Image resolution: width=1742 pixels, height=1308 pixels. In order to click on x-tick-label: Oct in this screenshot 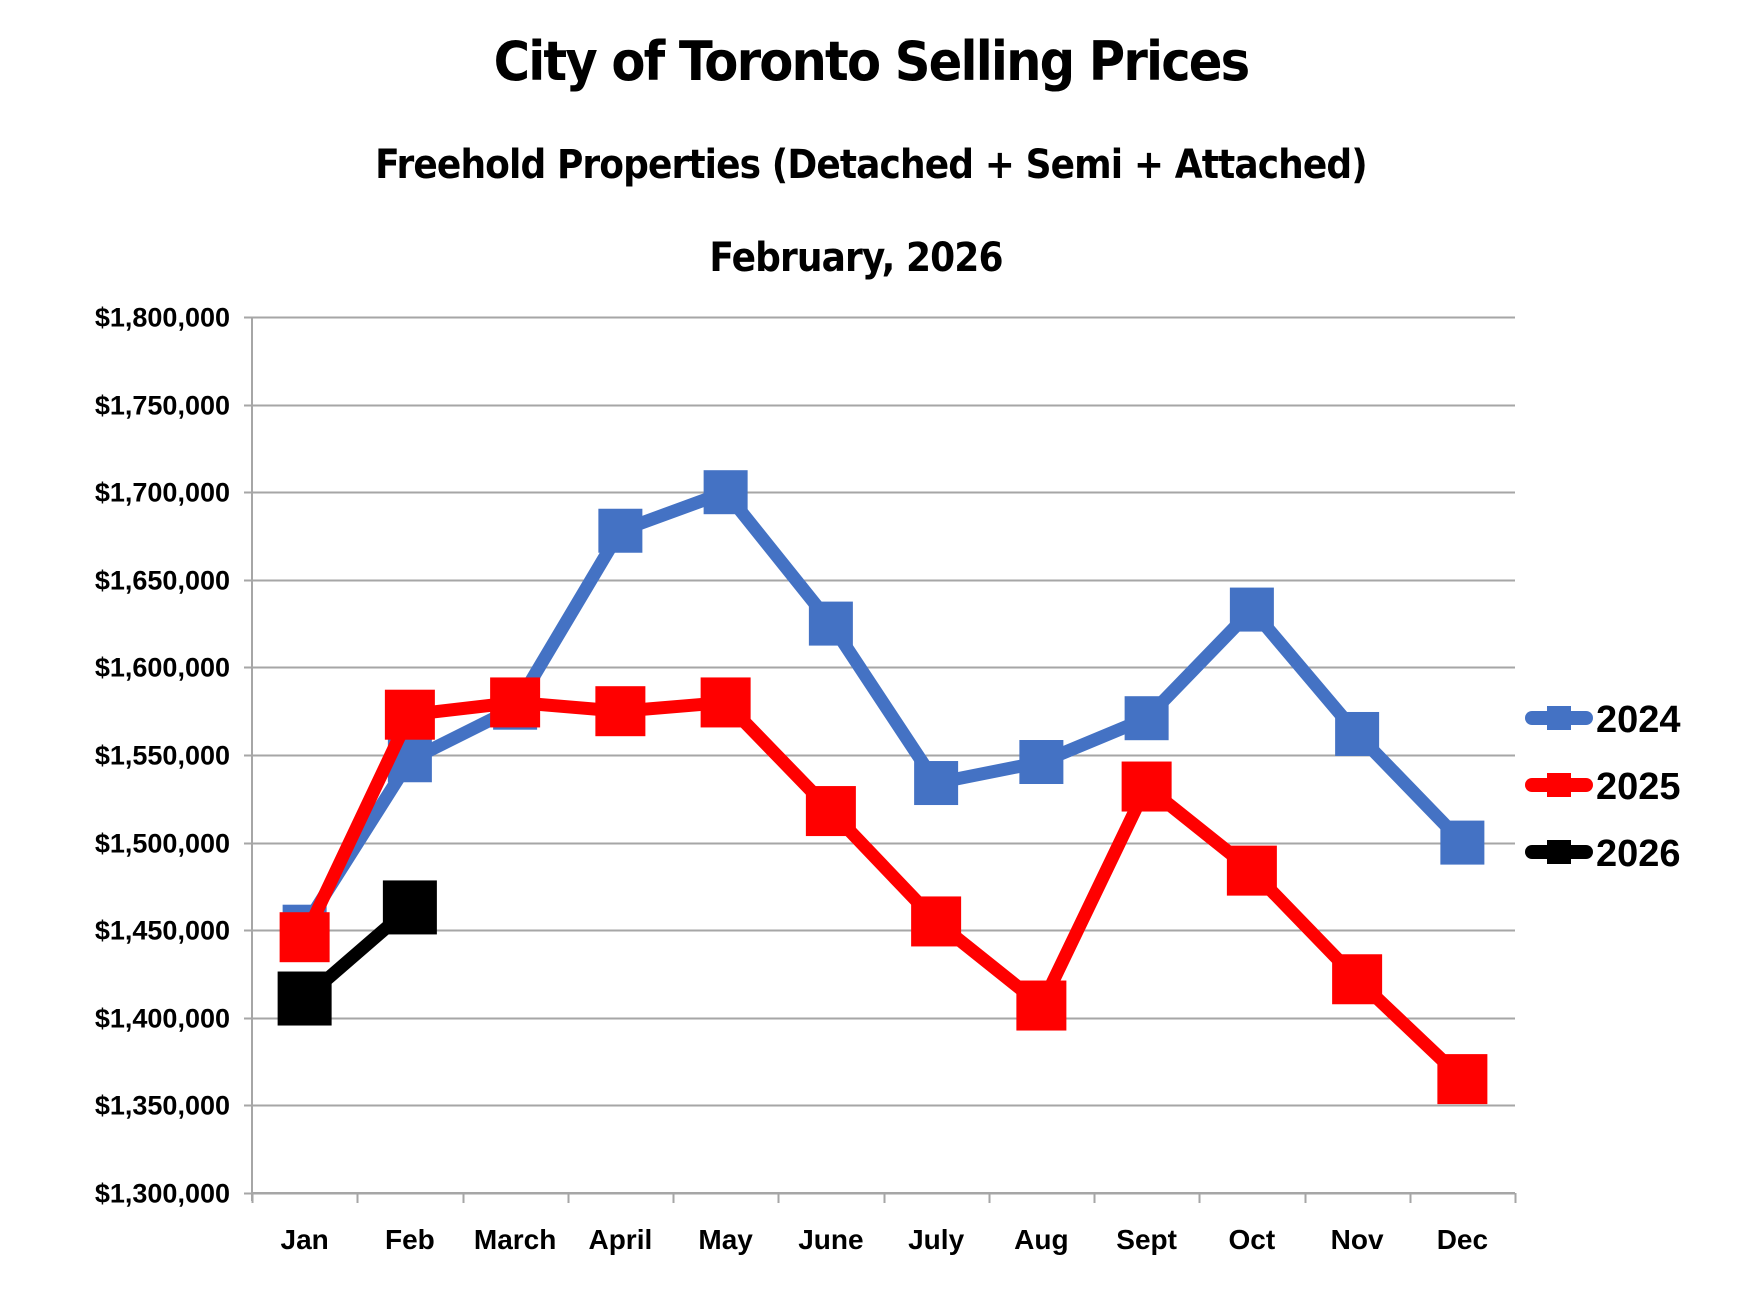, I will do `click(1252, 1239)`.